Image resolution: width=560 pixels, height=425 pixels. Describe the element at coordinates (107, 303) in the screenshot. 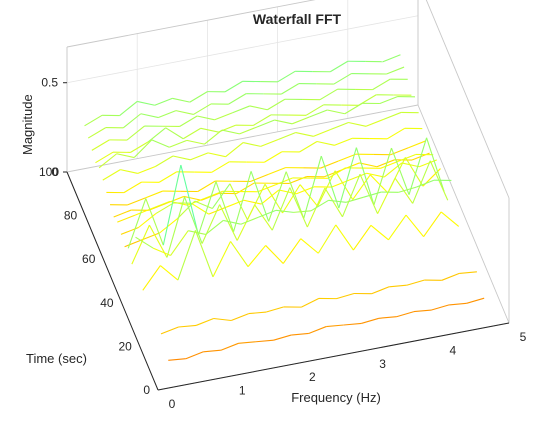

I see `y-tick-label: 40` at that location.